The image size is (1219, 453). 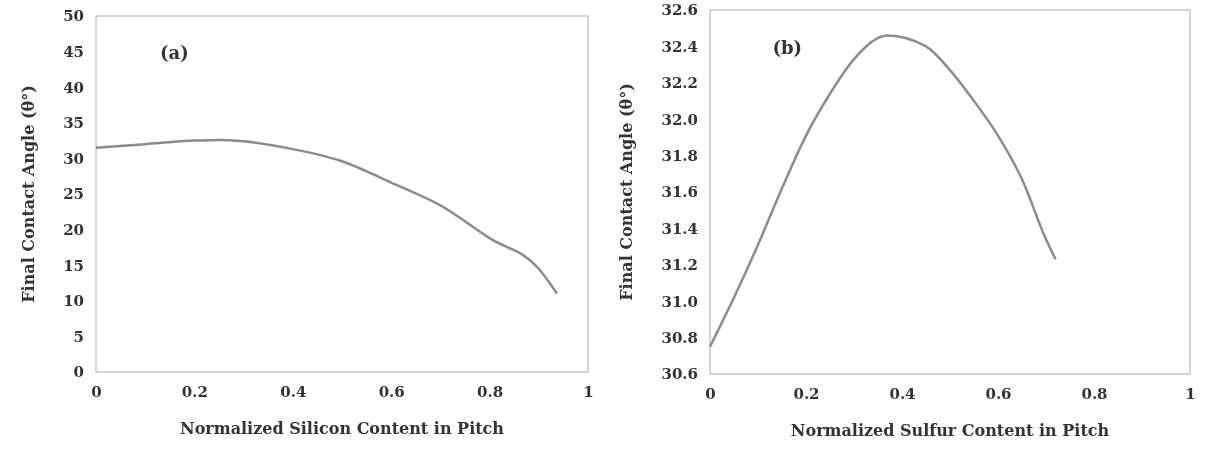 I want to click on y-tick-label: 15, so click(x=73, y=265).